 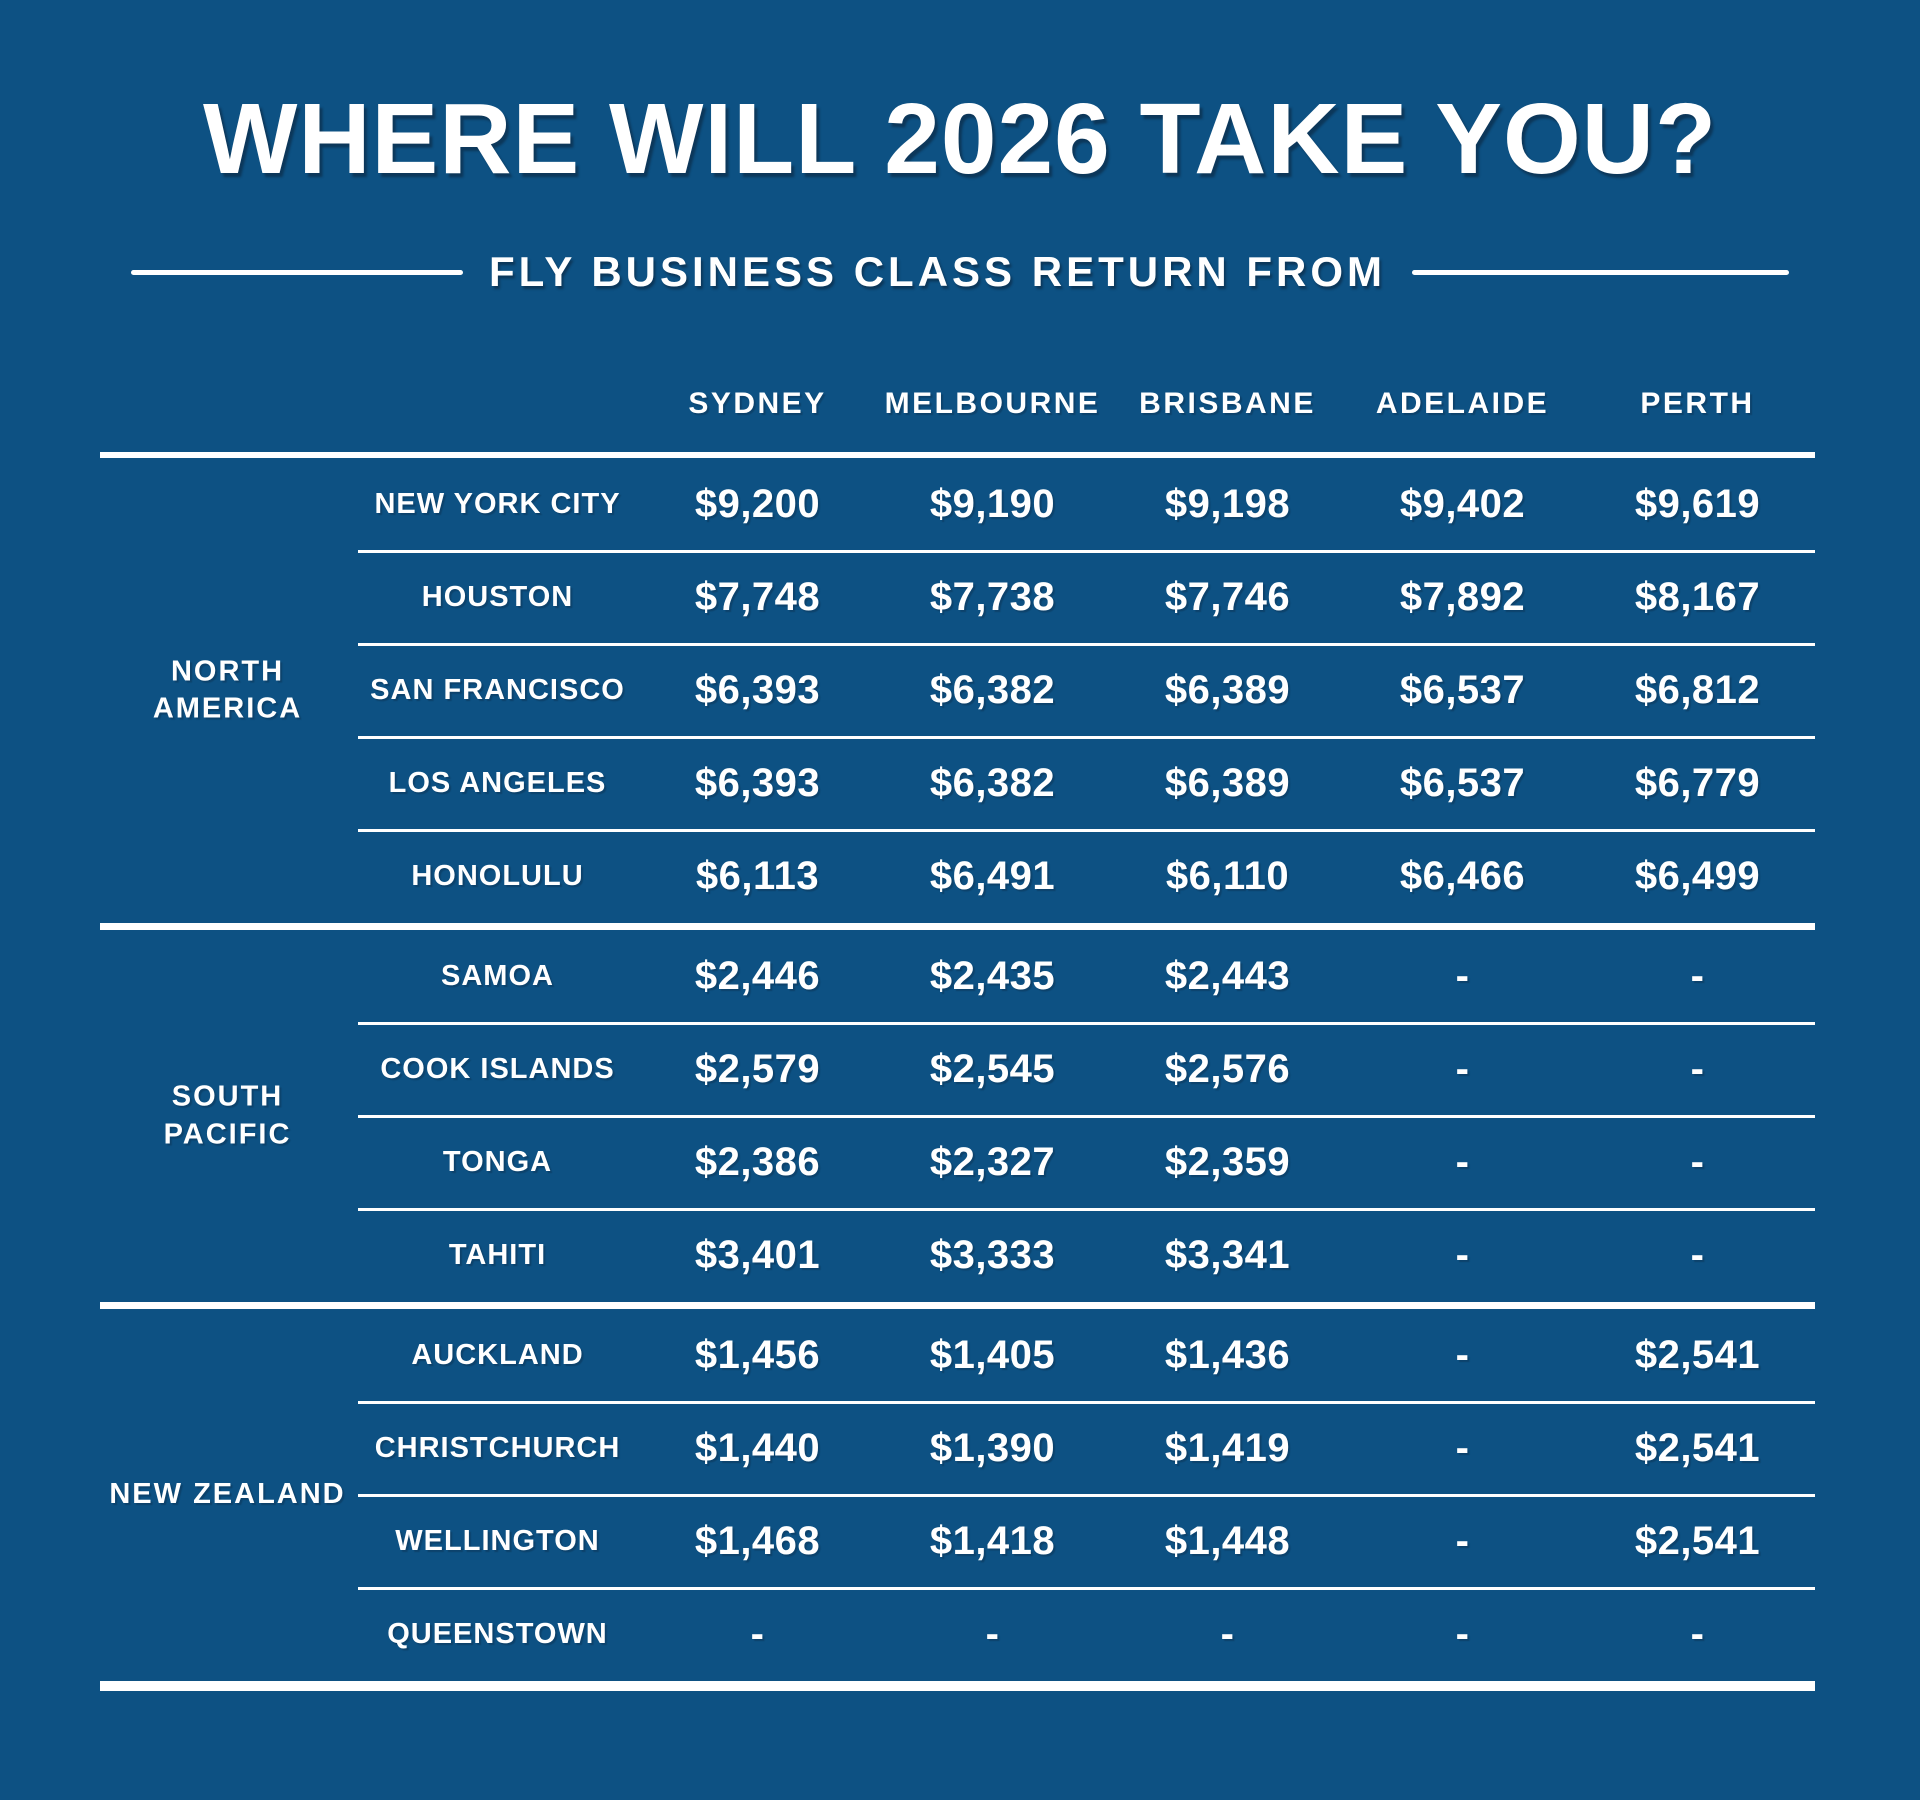 I want to click on price-cell: $2,545, so click(x=992, y=1069).